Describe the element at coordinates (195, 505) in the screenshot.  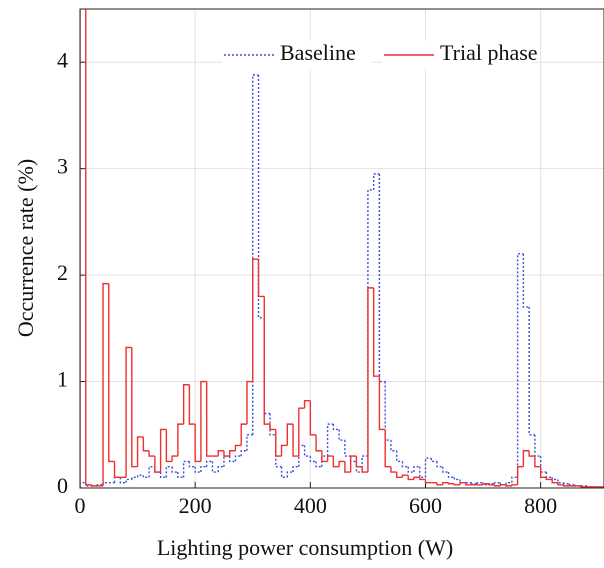
I see `x-tick-label: 200` at that location.